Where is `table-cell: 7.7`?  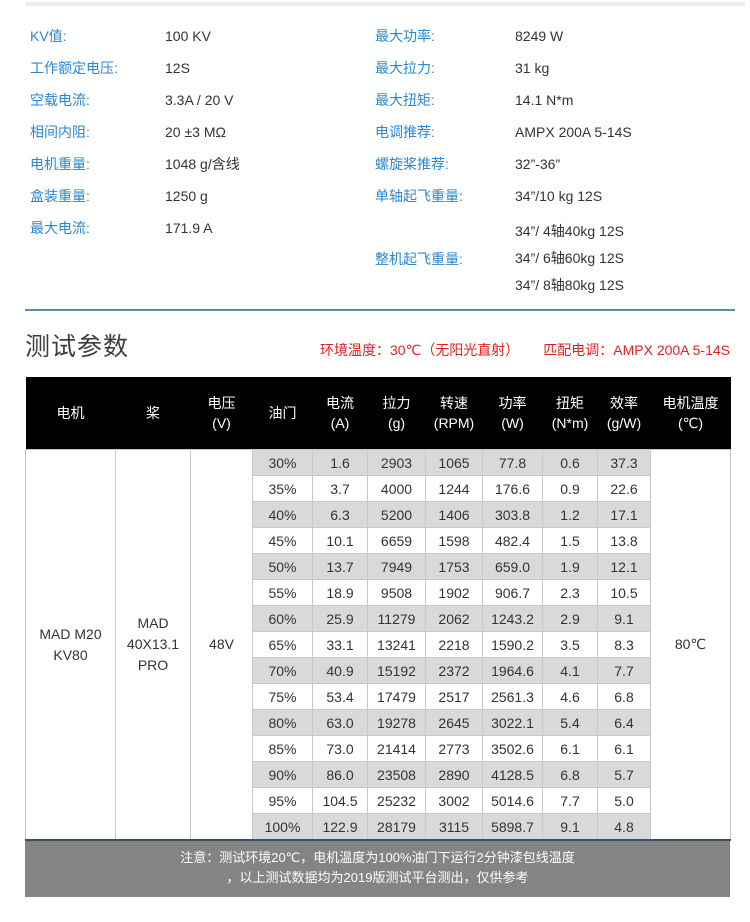
table-cell: 7.7 is located at coordinates (624, 670).